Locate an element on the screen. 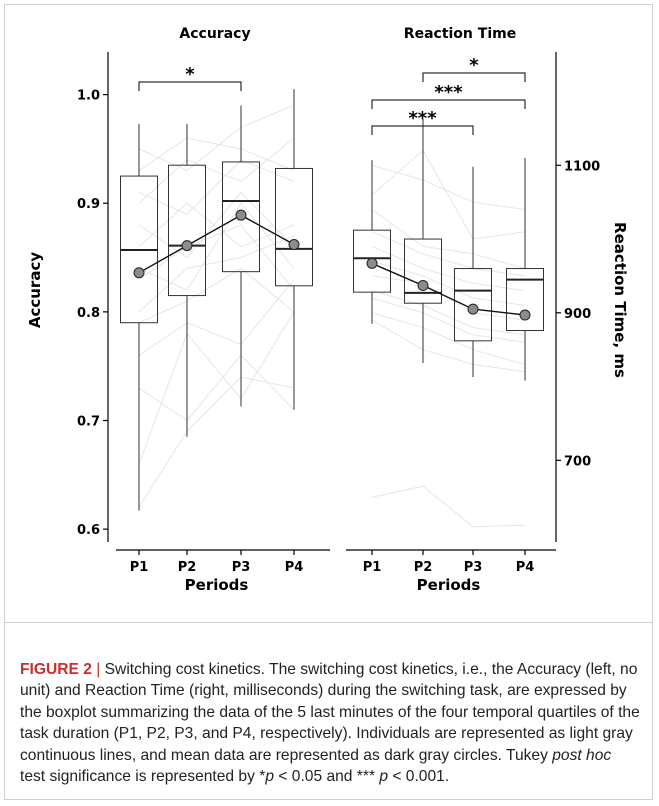  chart-1-x-tick-label-P4: P4 is located at coordinates (294, 567).